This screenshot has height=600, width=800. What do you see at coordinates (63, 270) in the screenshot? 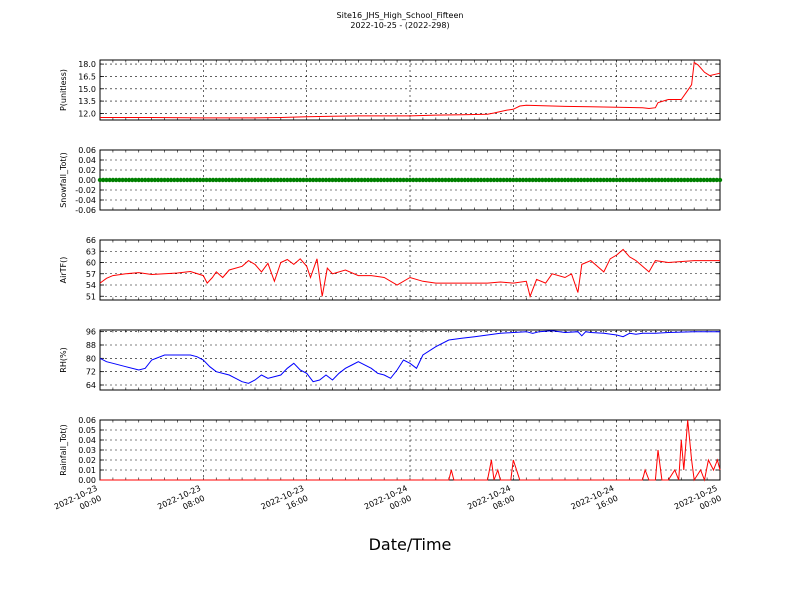
I see `y-axis-label: AirTF()` at bounding box center [63, 270].